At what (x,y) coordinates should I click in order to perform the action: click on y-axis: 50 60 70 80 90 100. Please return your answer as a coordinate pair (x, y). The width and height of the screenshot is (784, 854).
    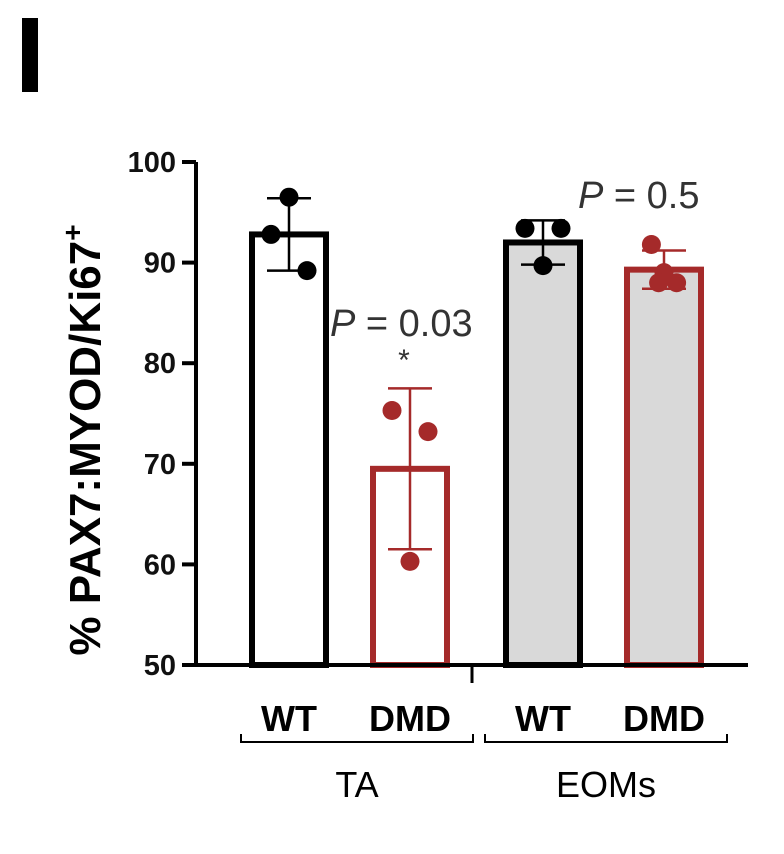
    Looking at the image, I should click on (163, 414).